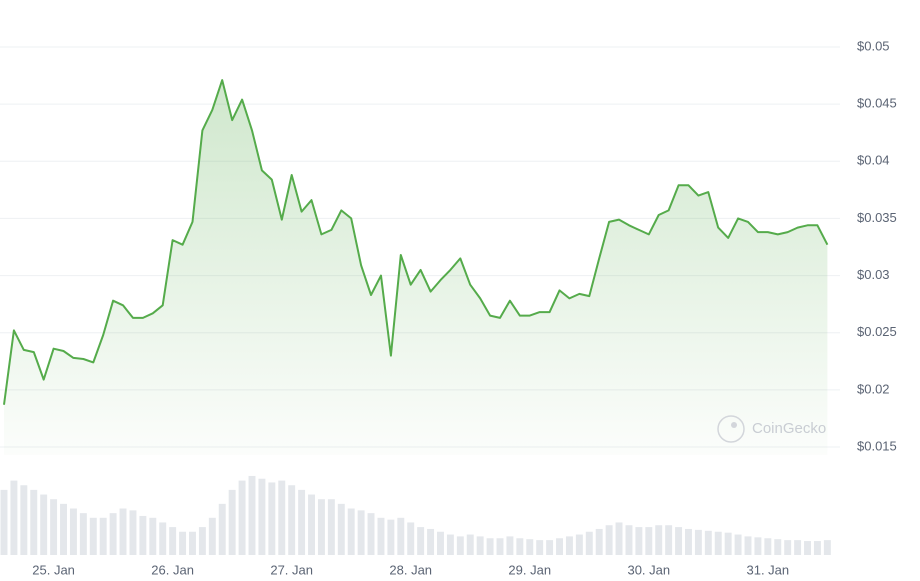 This screenshot has width=920, height=581. What do you see at coordinates (648, 569) in the screenshot?
I see `x-tick-label: 30. Jan` at bounding box center [648, 569].